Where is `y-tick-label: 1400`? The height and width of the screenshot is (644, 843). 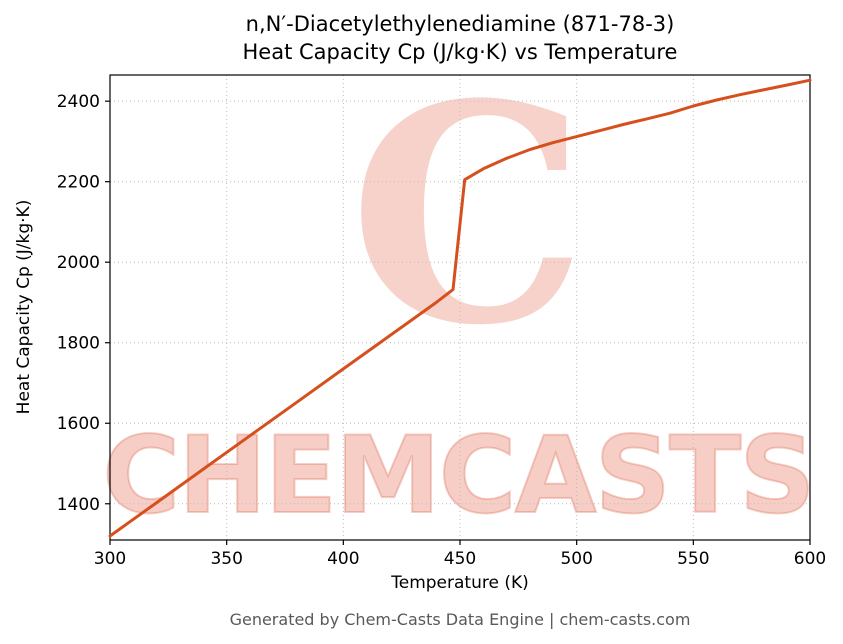
y-tick-label: 1400 is located at coordinates (78, 505).